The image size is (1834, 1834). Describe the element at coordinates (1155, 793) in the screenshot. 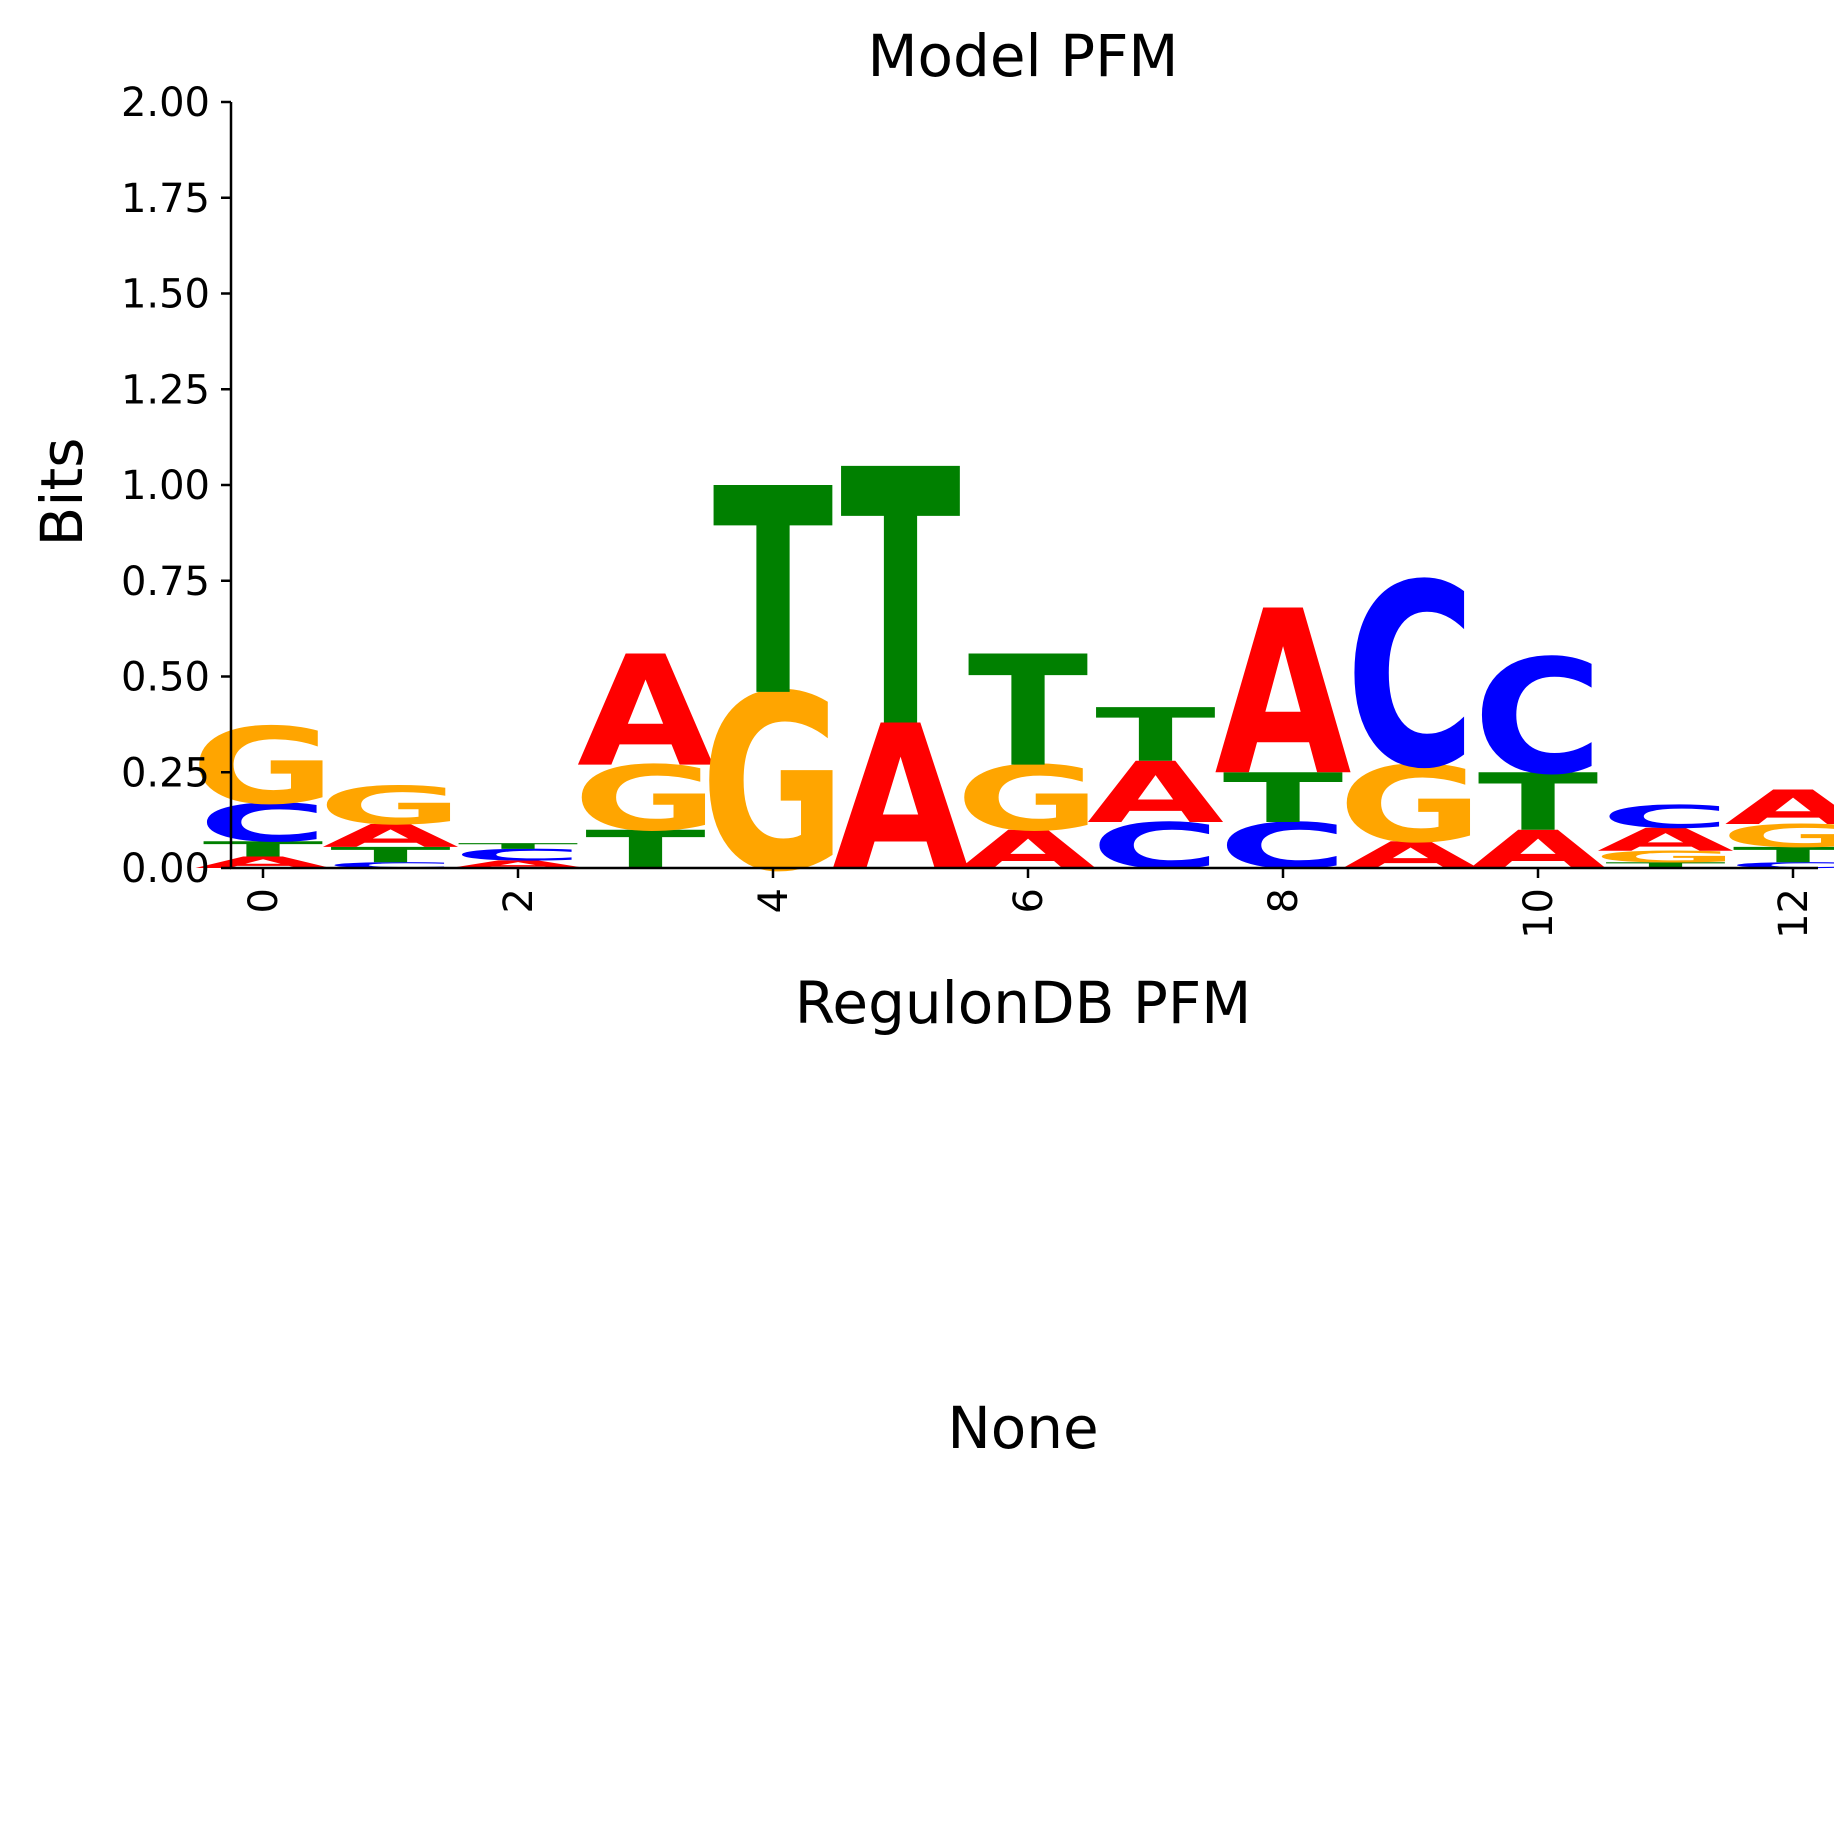

I see `logo-letter-a-pos-7: A` at that location.